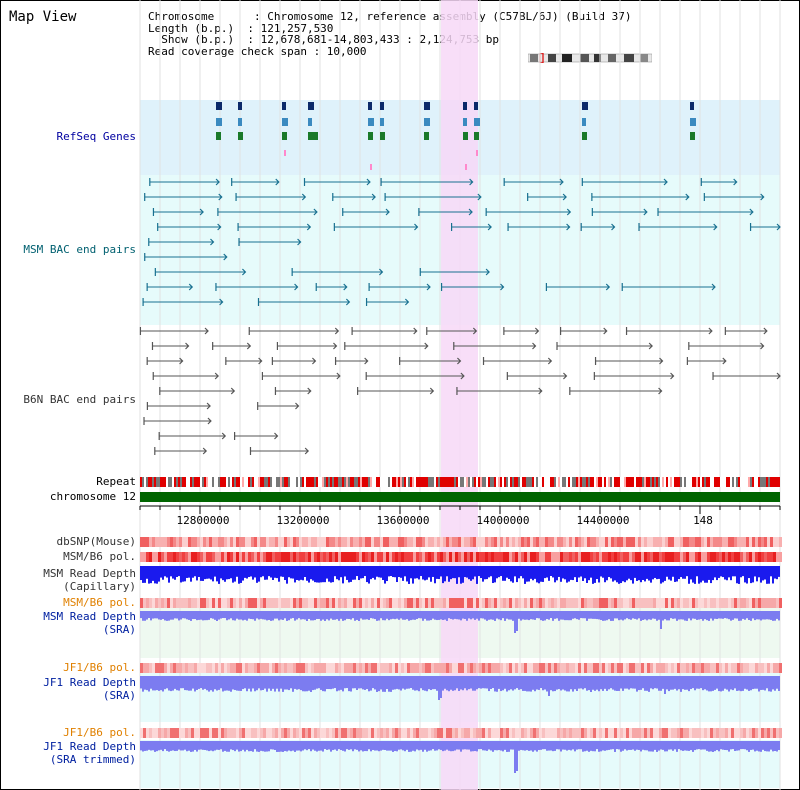 The image size is (800, 790). What do you see at coordinates (460, 497) in the screenshot?
I see `chromosome-bar` at bounding box center [460, 497].